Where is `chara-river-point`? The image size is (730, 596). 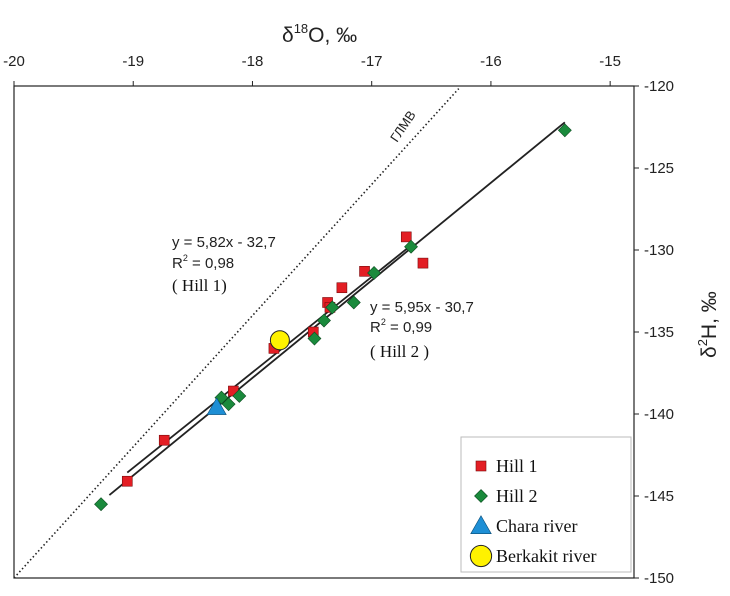
chara-river-point is located at coordinates (216, 406).